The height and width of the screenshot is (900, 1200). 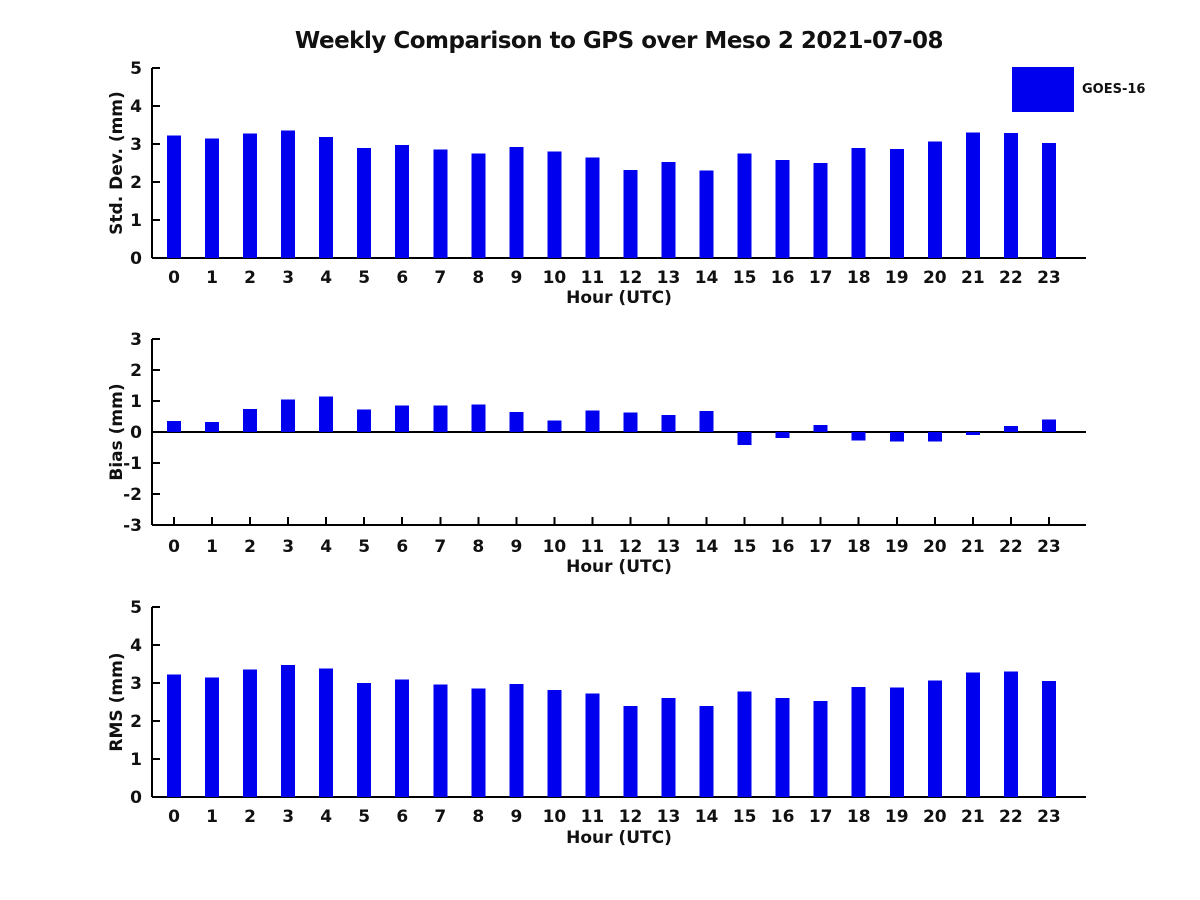 I want to click on stddev-x-axis-label: Hour (UTC), so click(x=619, y=298).